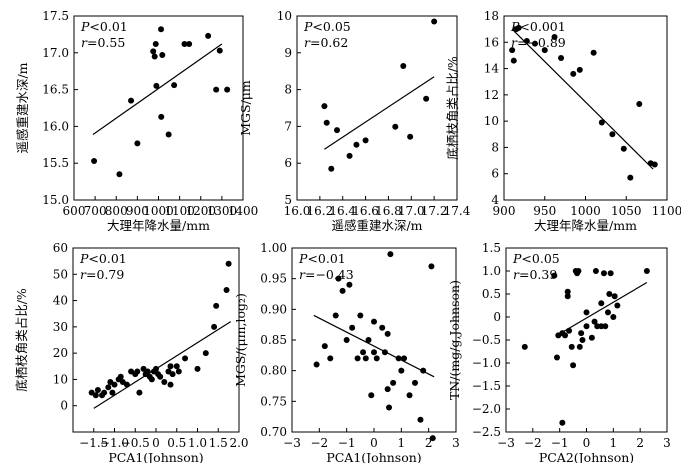 The height and width of the screenshot is (463, 681). I want to click on y-tick-label: 10, so click(60, 379).